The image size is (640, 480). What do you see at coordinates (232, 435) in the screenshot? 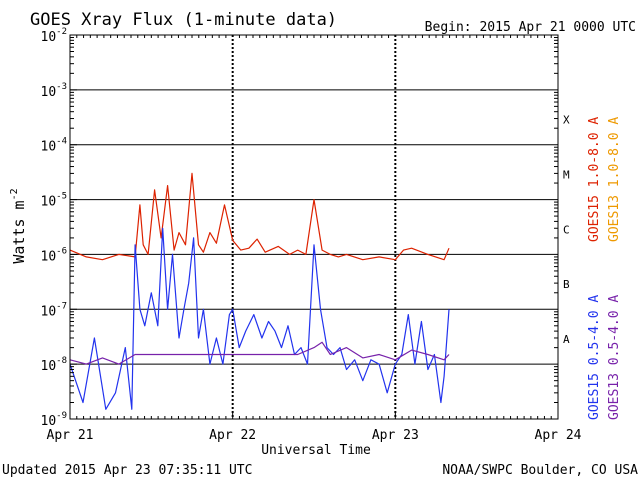
I see `x-tick-label: Apr 22` at bounding box center [232, 435].